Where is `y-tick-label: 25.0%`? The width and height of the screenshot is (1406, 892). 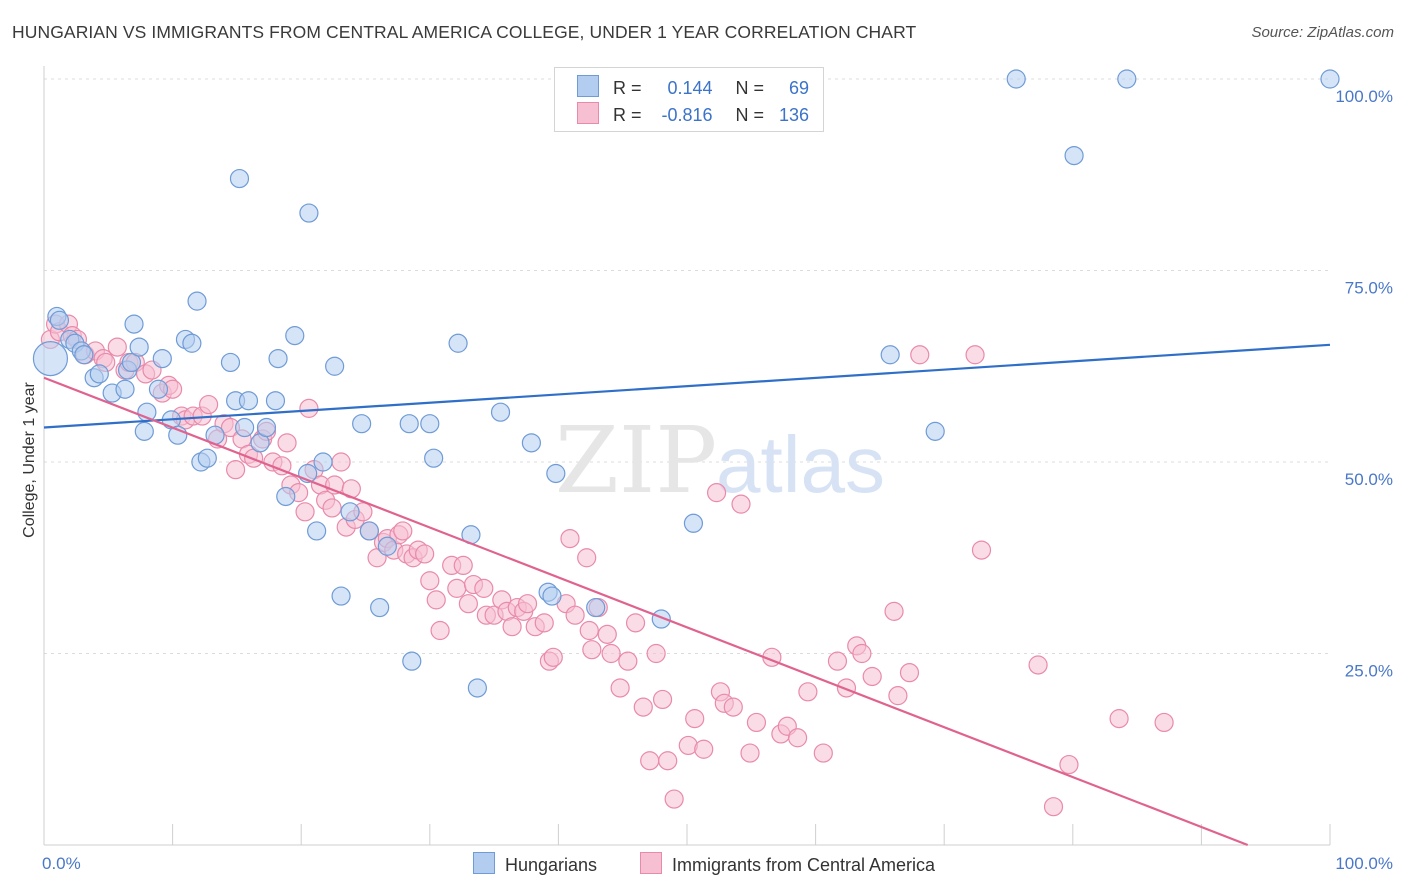 y-tick-label: 25.0% is located at coordinates (1369, 671).